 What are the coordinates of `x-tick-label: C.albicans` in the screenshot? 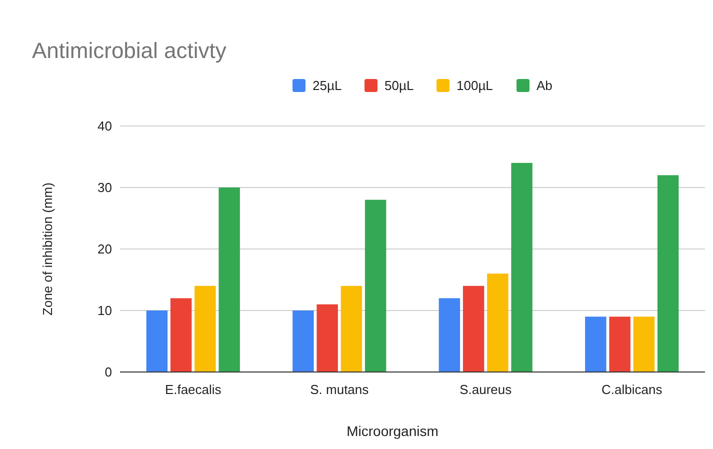 It's located at (632, 389).